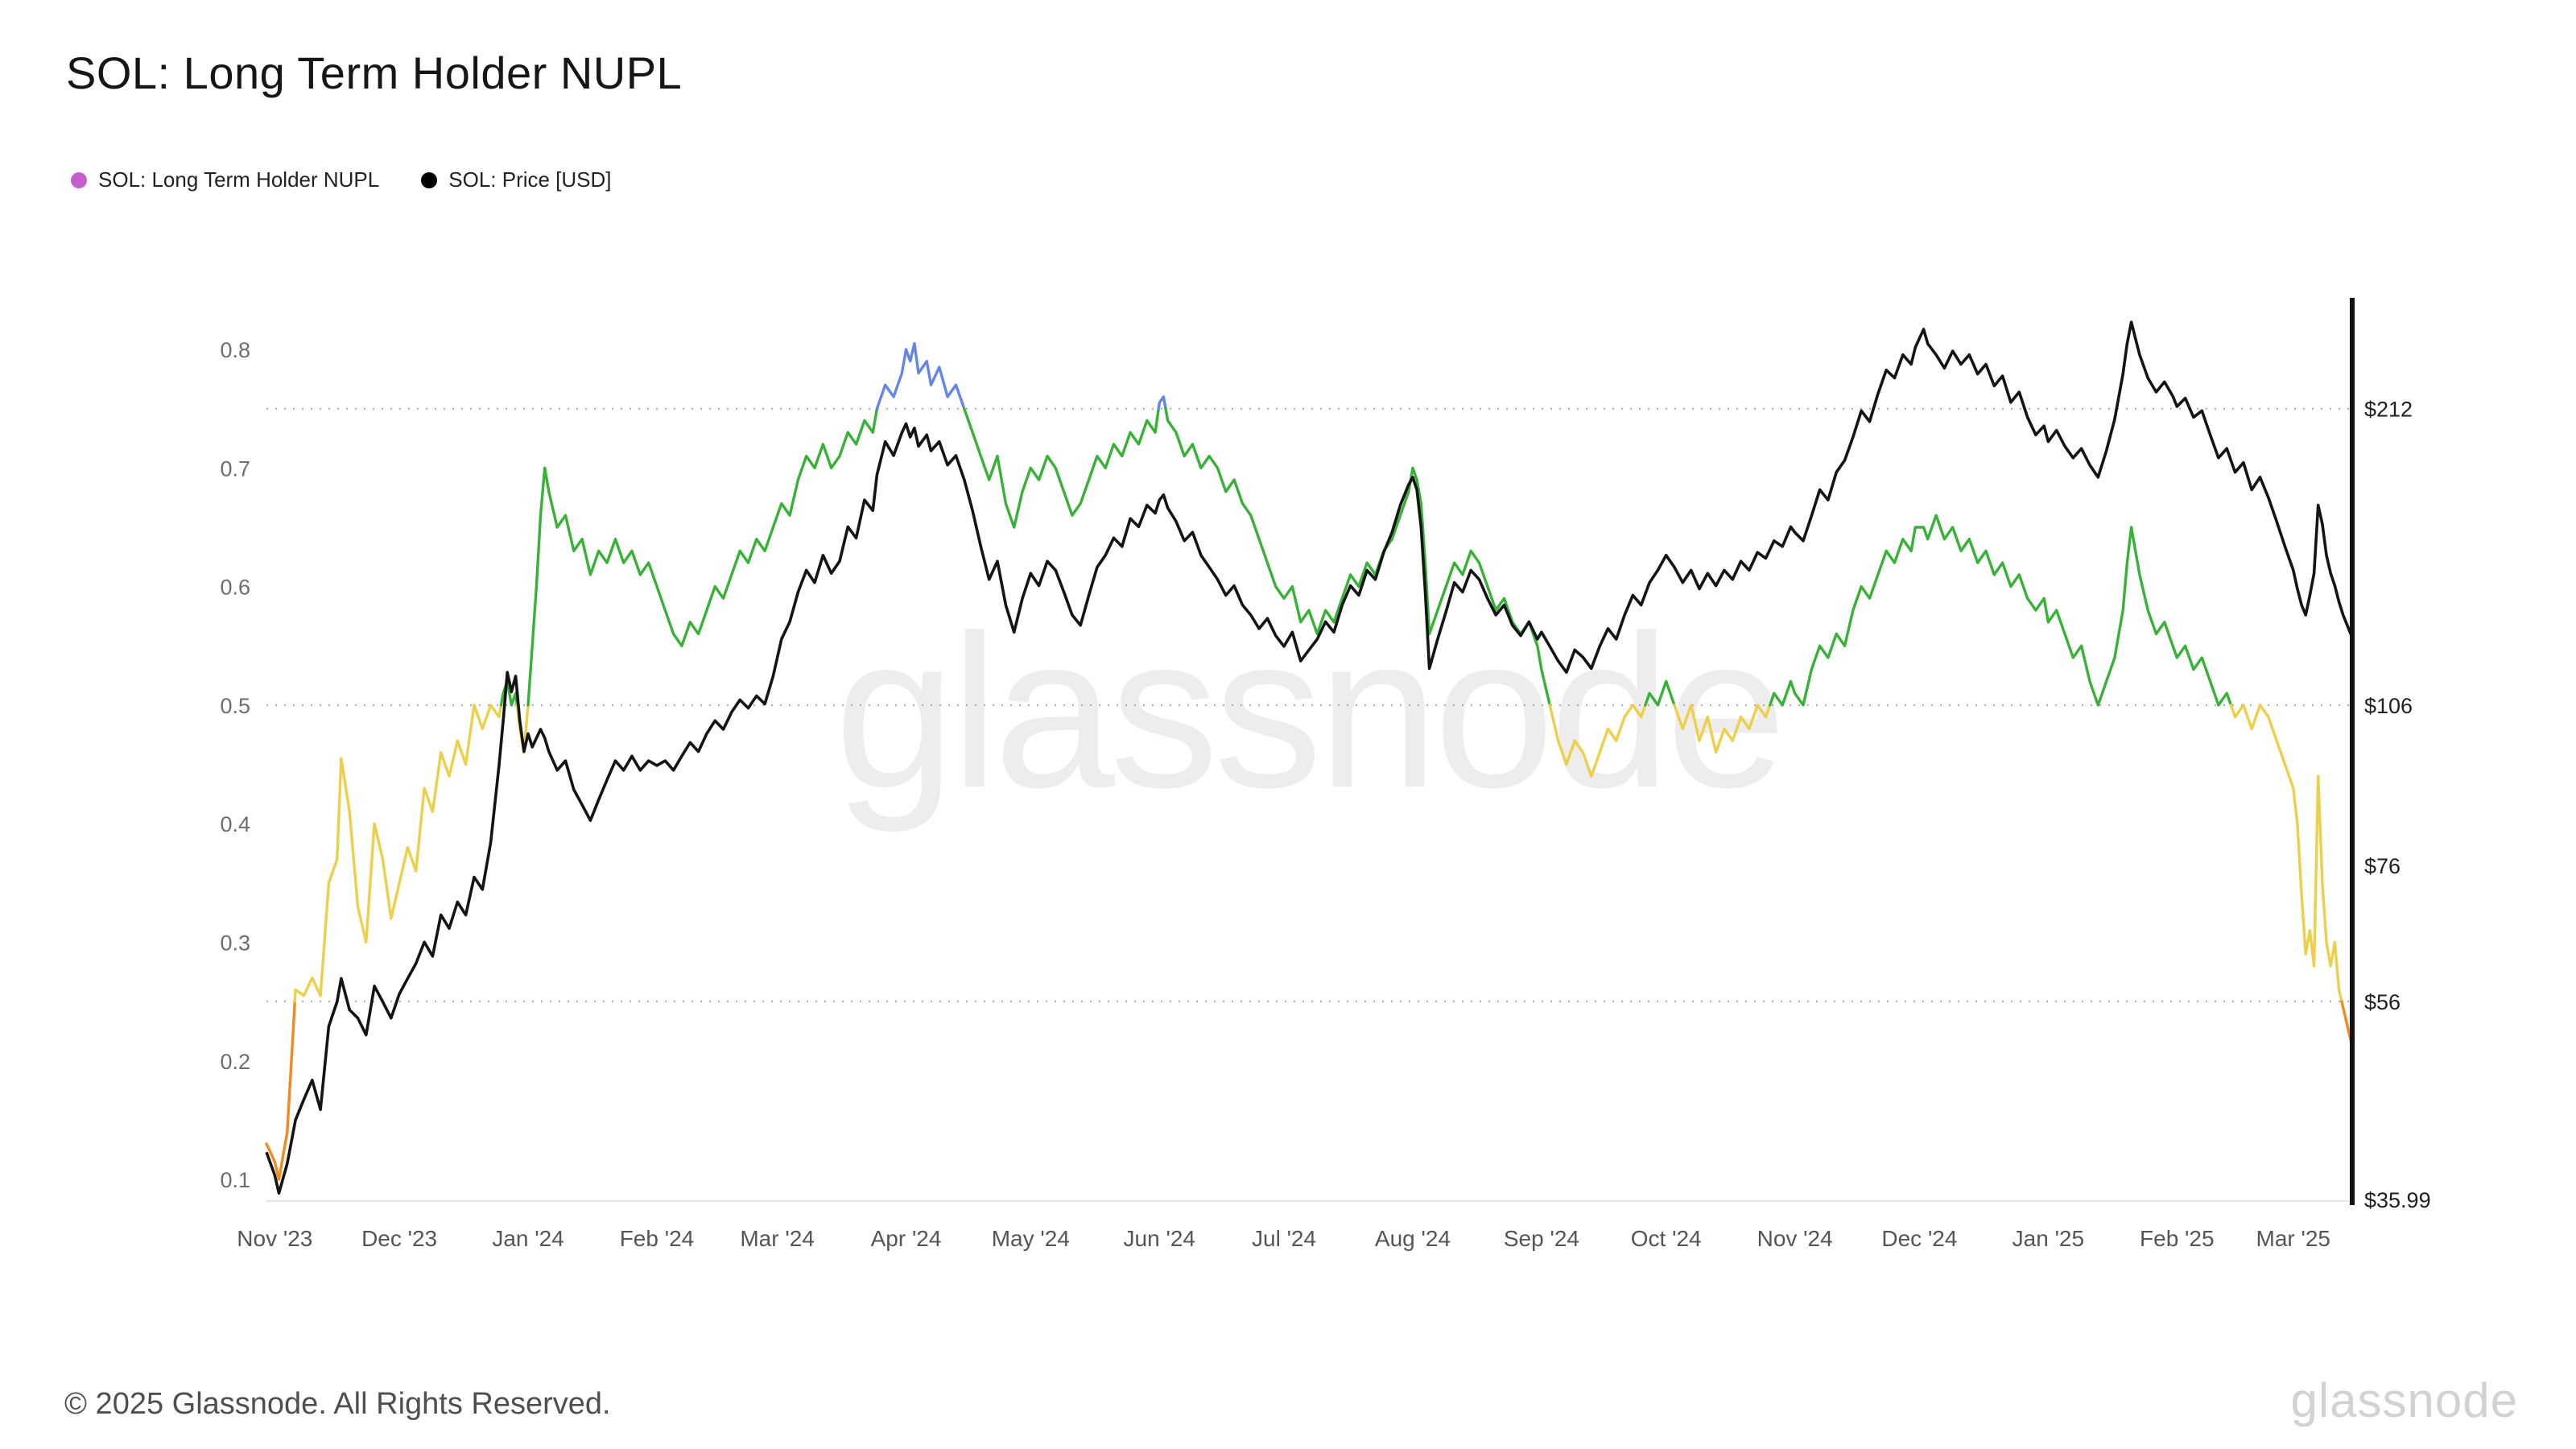 The image size is (2576, 1449). Describe the element at coordinates (2388, 706) in the screenshot. I see `price-tick-label: $106` at that location.